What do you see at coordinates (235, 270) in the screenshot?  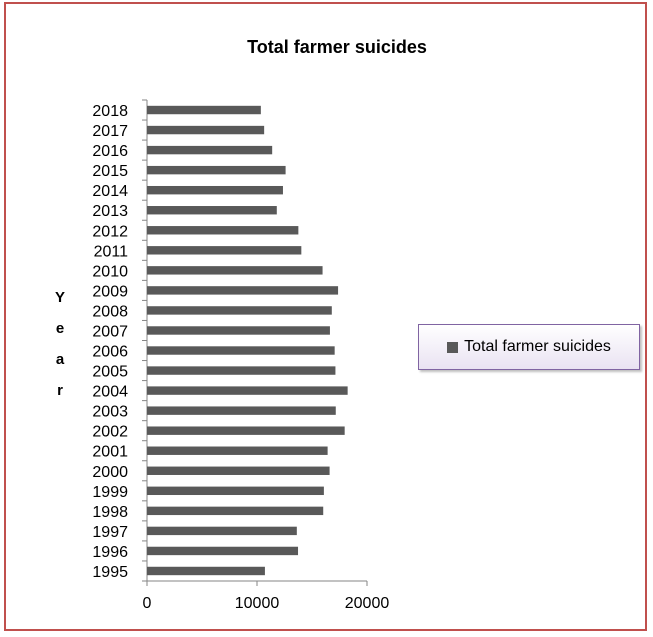 I see `bar-2010` at bounding box center [235, 270].